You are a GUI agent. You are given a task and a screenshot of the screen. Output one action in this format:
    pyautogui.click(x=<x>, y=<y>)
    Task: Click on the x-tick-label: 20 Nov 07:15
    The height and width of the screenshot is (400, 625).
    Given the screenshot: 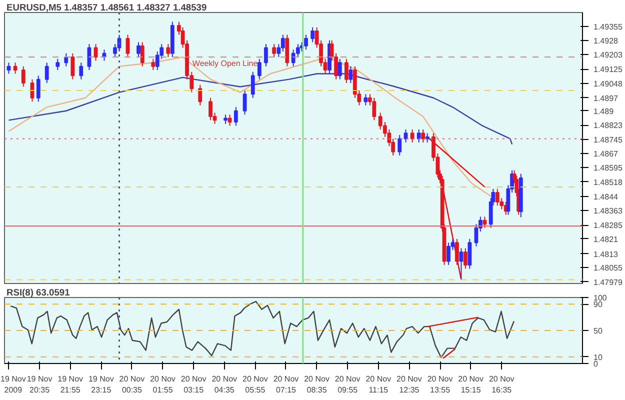 What is the action you would take?
    pyautogui.click(x=286, y=384)
    